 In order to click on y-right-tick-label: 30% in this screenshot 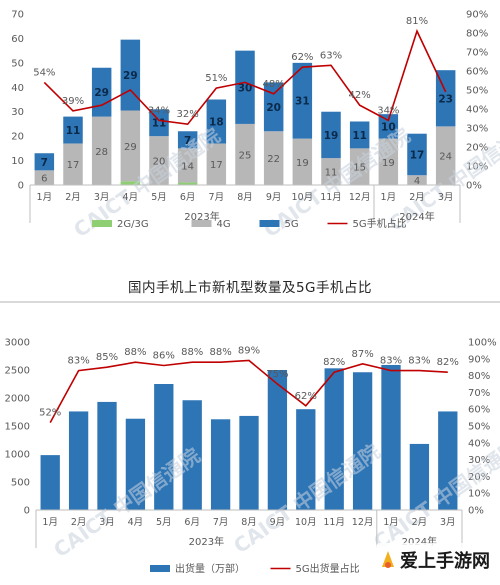, I will do `click(479, 460)`.